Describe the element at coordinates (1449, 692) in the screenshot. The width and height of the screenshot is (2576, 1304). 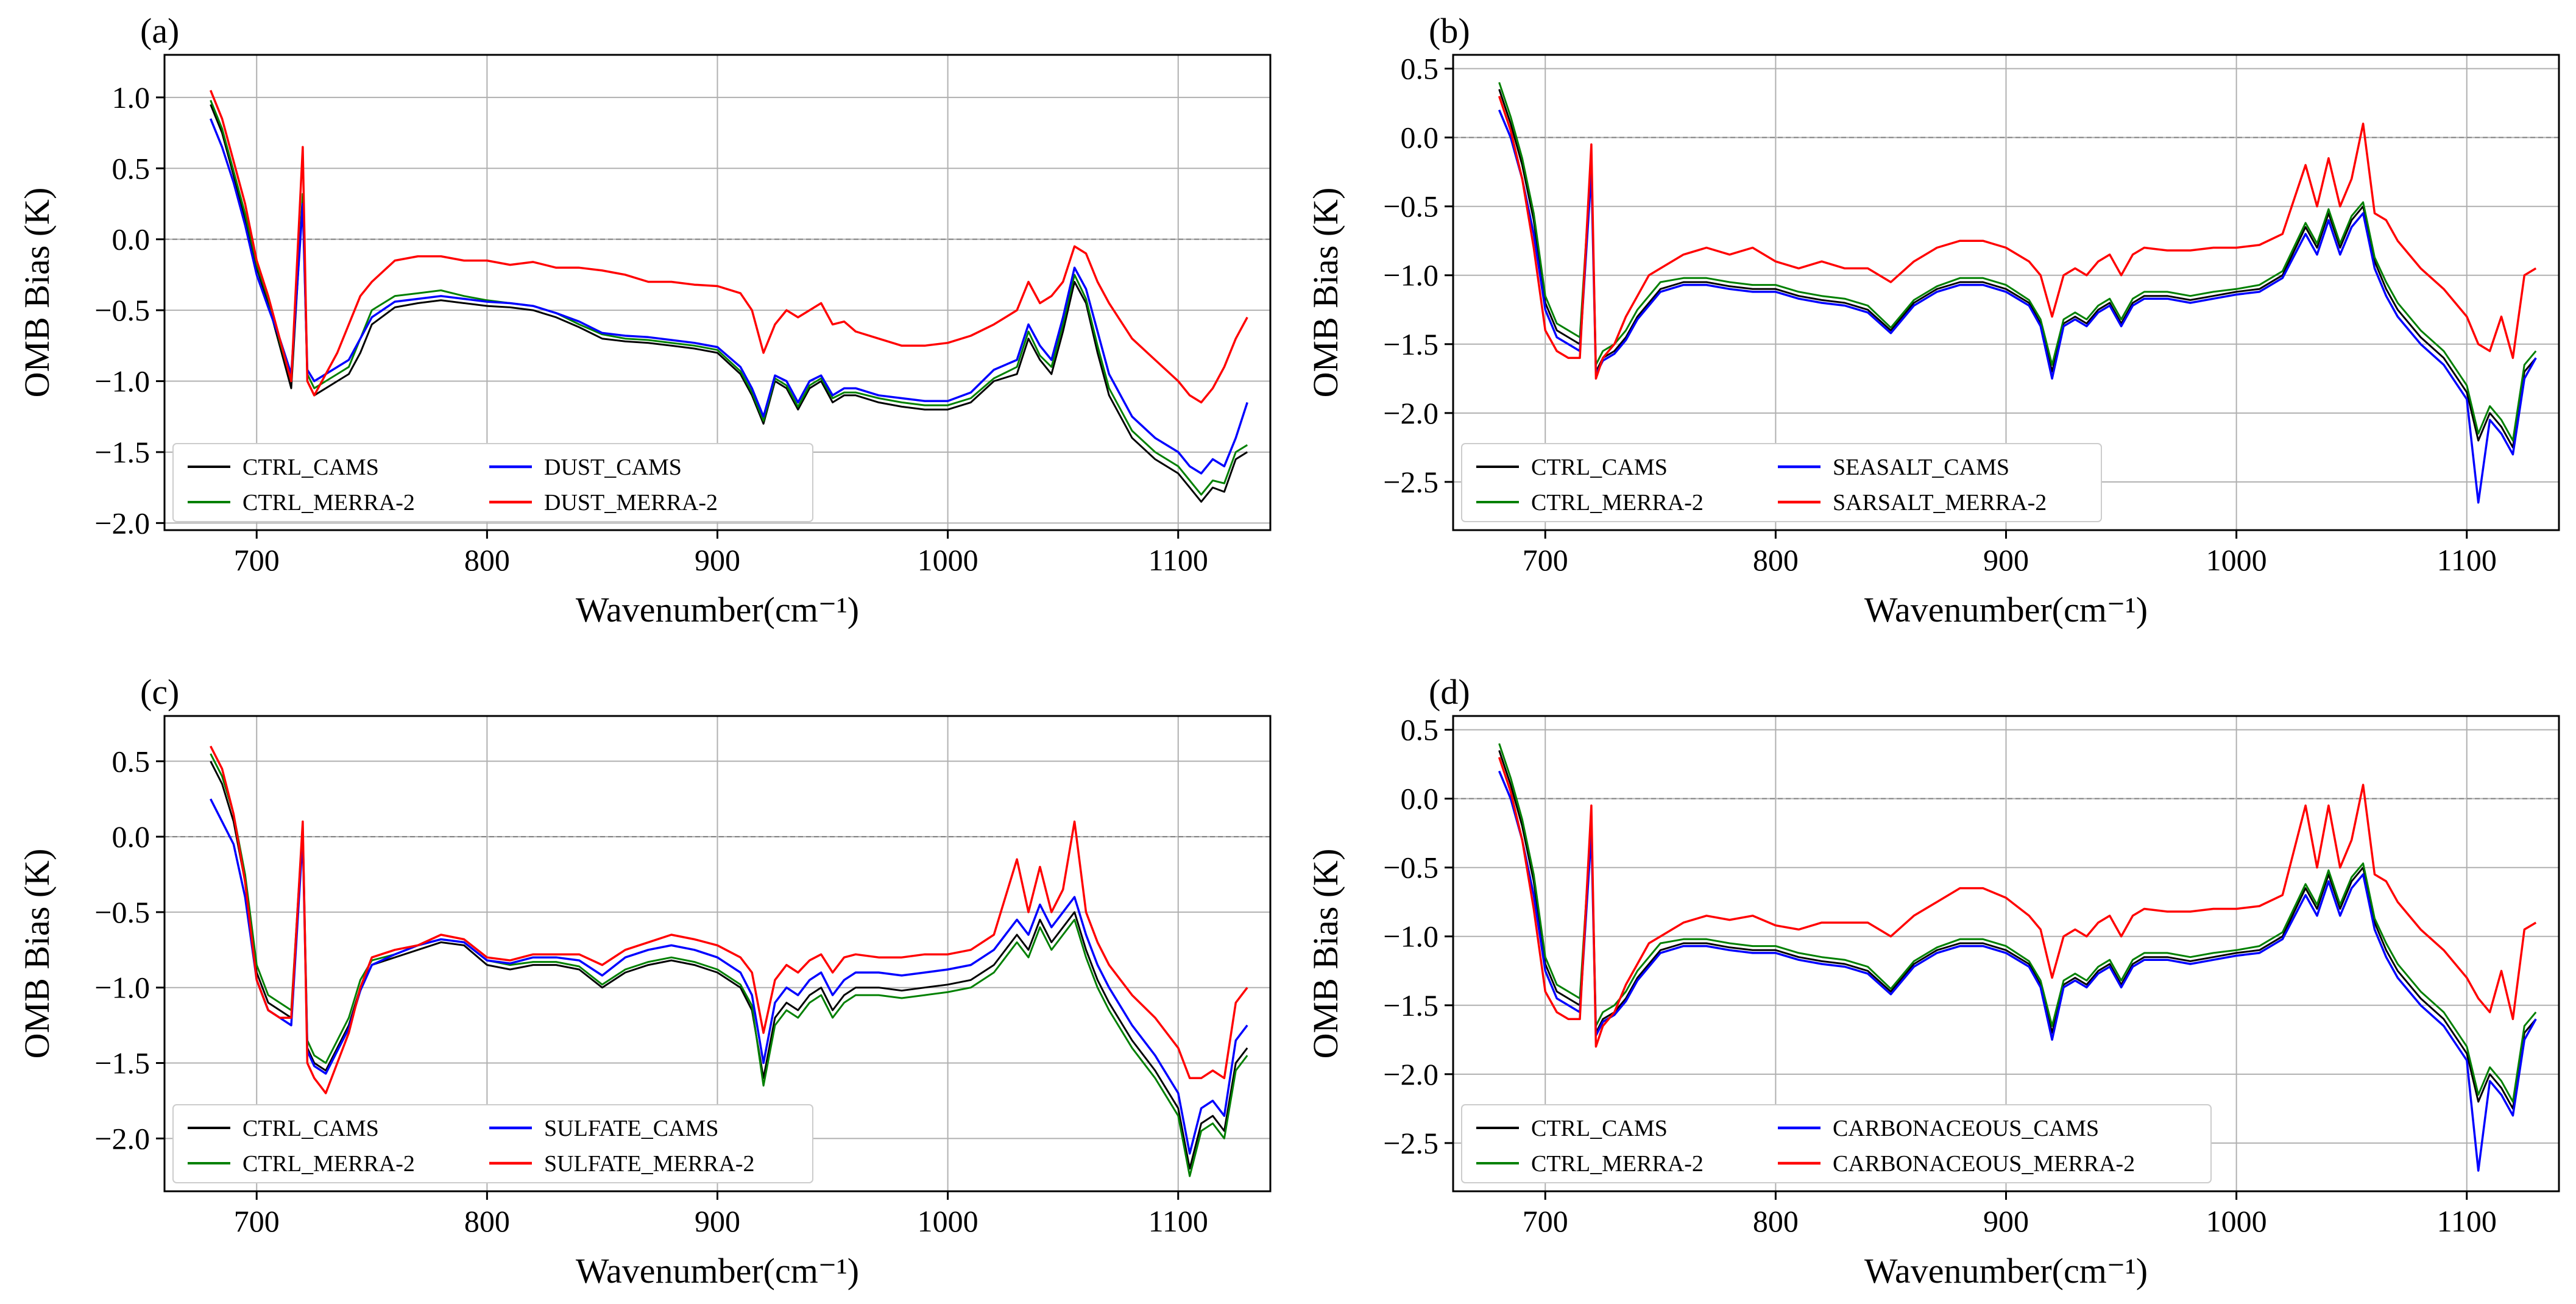
I see `panel-label: (d)` at that location.